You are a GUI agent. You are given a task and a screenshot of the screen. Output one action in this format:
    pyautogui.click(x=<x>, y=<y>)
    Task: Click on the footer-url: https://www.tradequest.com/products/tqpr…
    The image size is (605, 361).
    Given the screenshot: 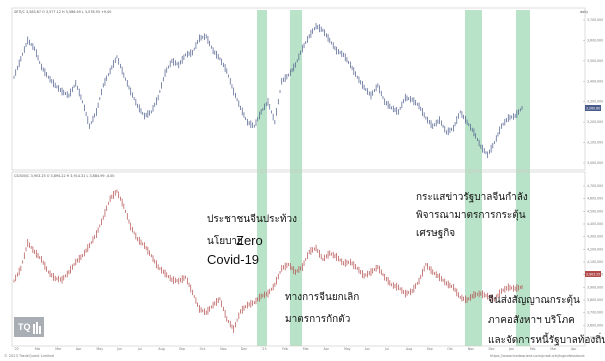 What is the action you would take?
    pyautogui.click(x=537, y=356)
    